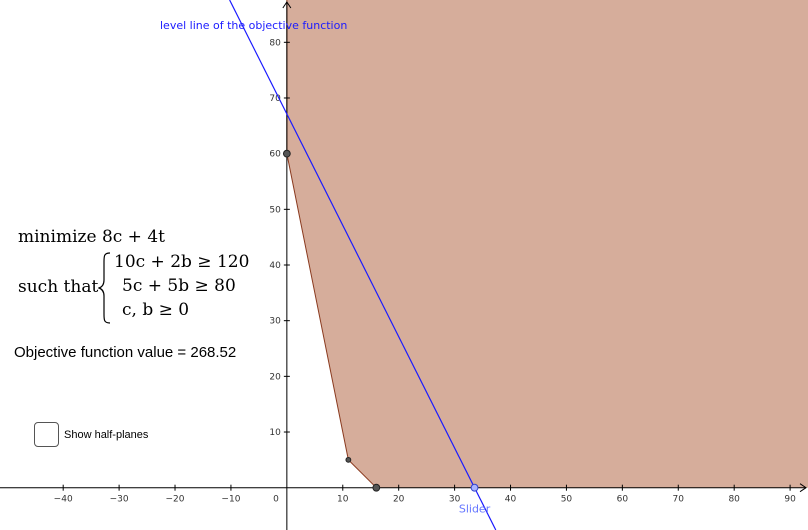 The height and width of the screenshot is (530, 808). I want to click on x-tick-label: 30, so click(455, 500).